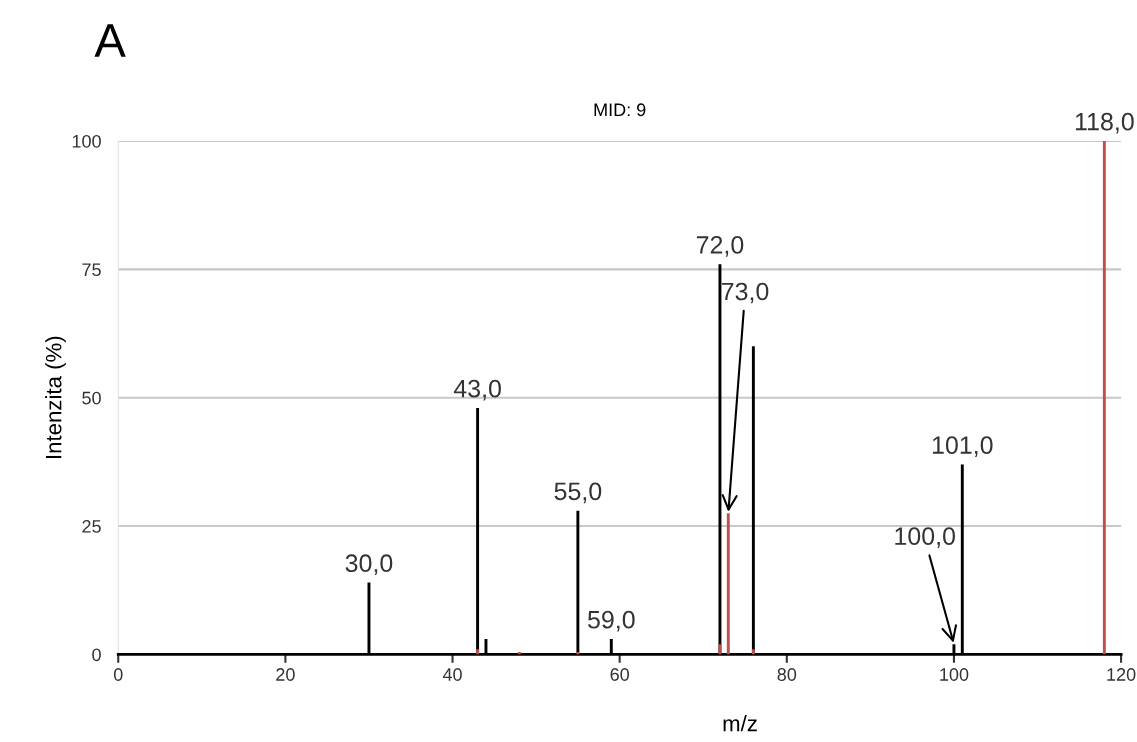 The height and width of the screenshot is (742, 1137). What do you see at coordinates (578, 493) in the screenshot?
I see `annotation: 55,0` at bounding box center [578, 493].